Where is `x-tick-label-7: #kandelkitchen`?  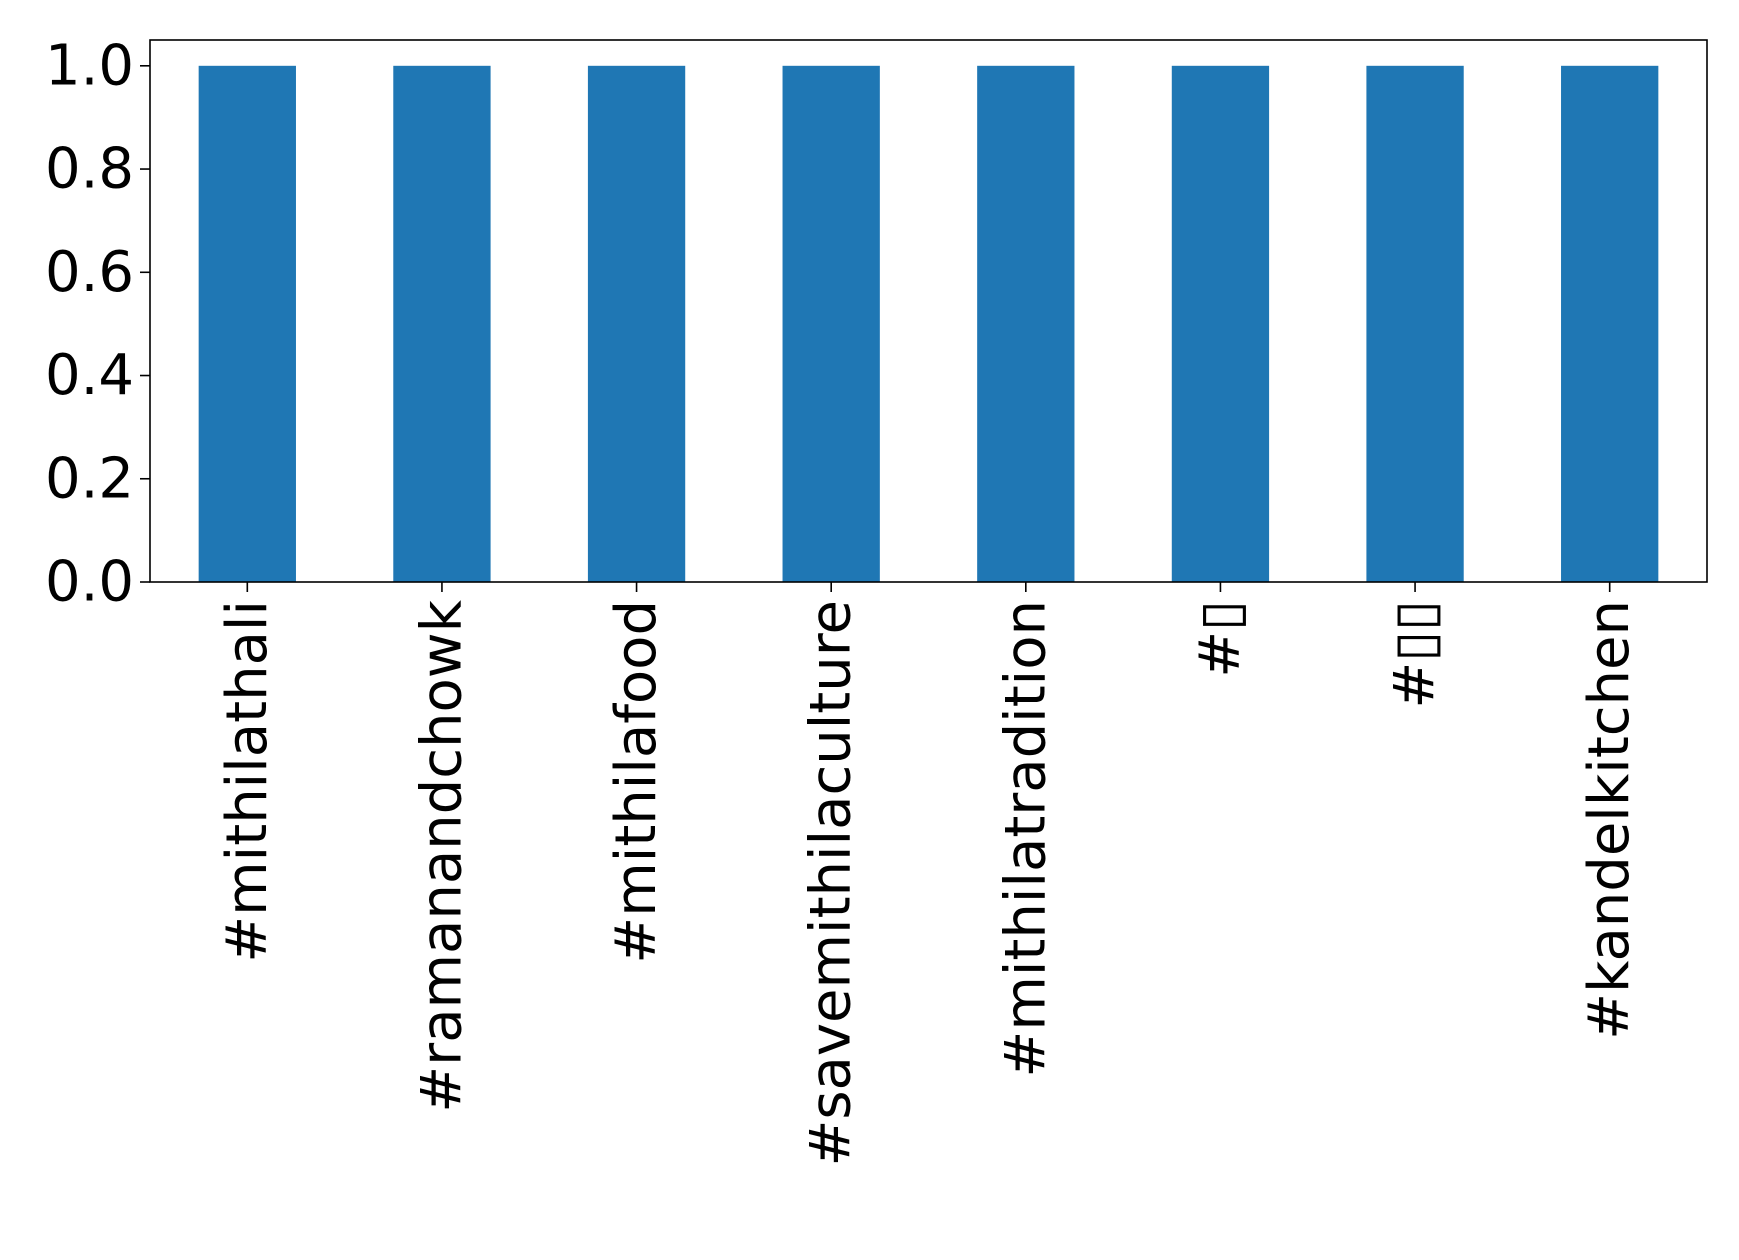 x-tick-label-7: #kandelkitchen is located at coordinates (1609, 820).